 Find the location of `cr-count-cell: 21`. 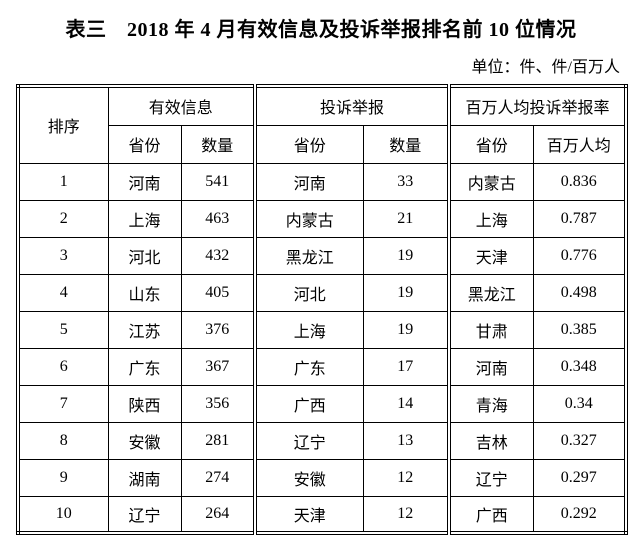

cr-count-cell: 21 is located at coordinates (406, 218).